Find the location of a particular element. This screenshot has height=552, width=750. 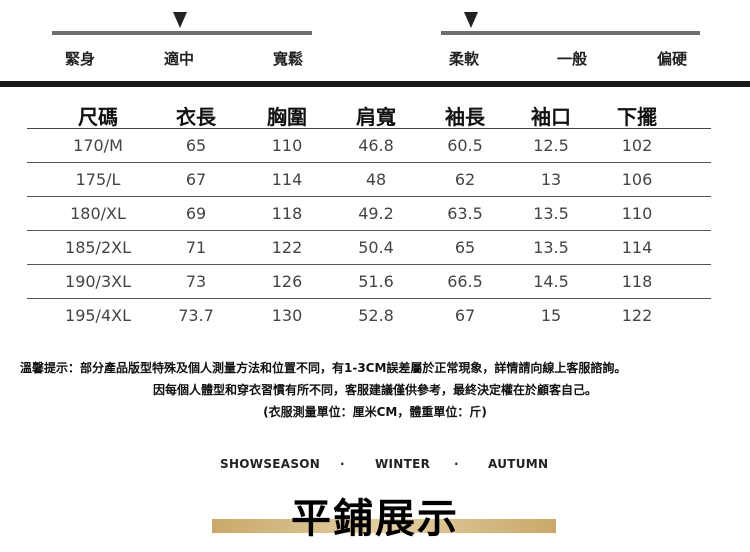

table-row: 195/4XL 73.7 130 52.8 67 15 122 is located at coordinates (369, 316).